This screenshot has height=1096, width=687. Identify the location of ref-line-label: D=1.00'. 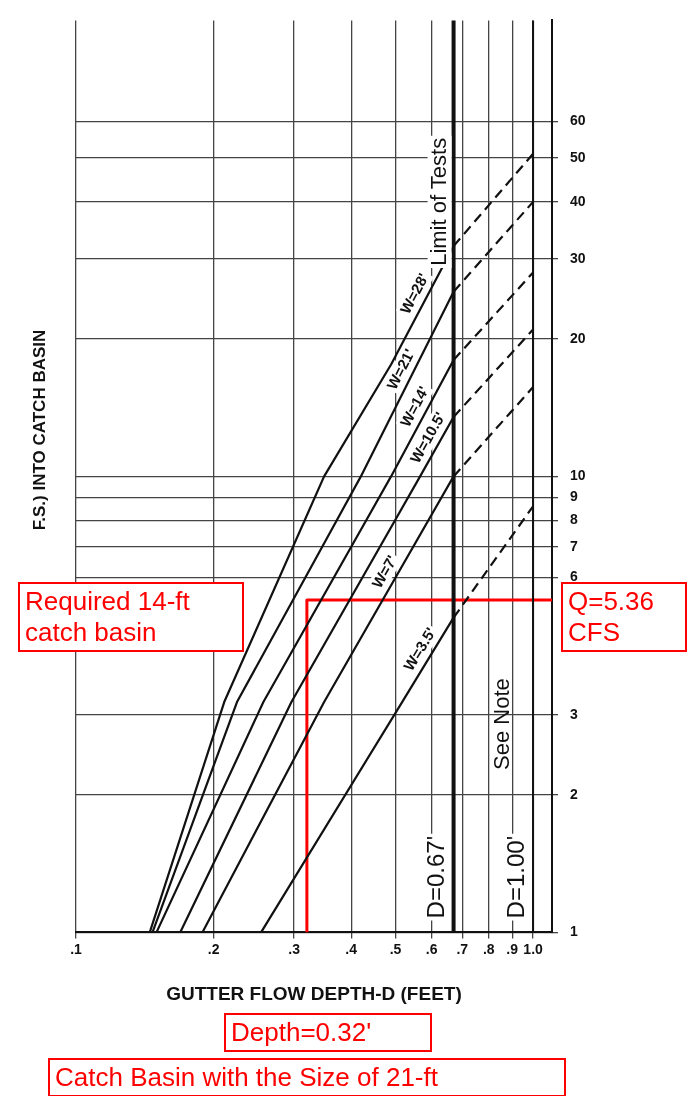
(515, 877).